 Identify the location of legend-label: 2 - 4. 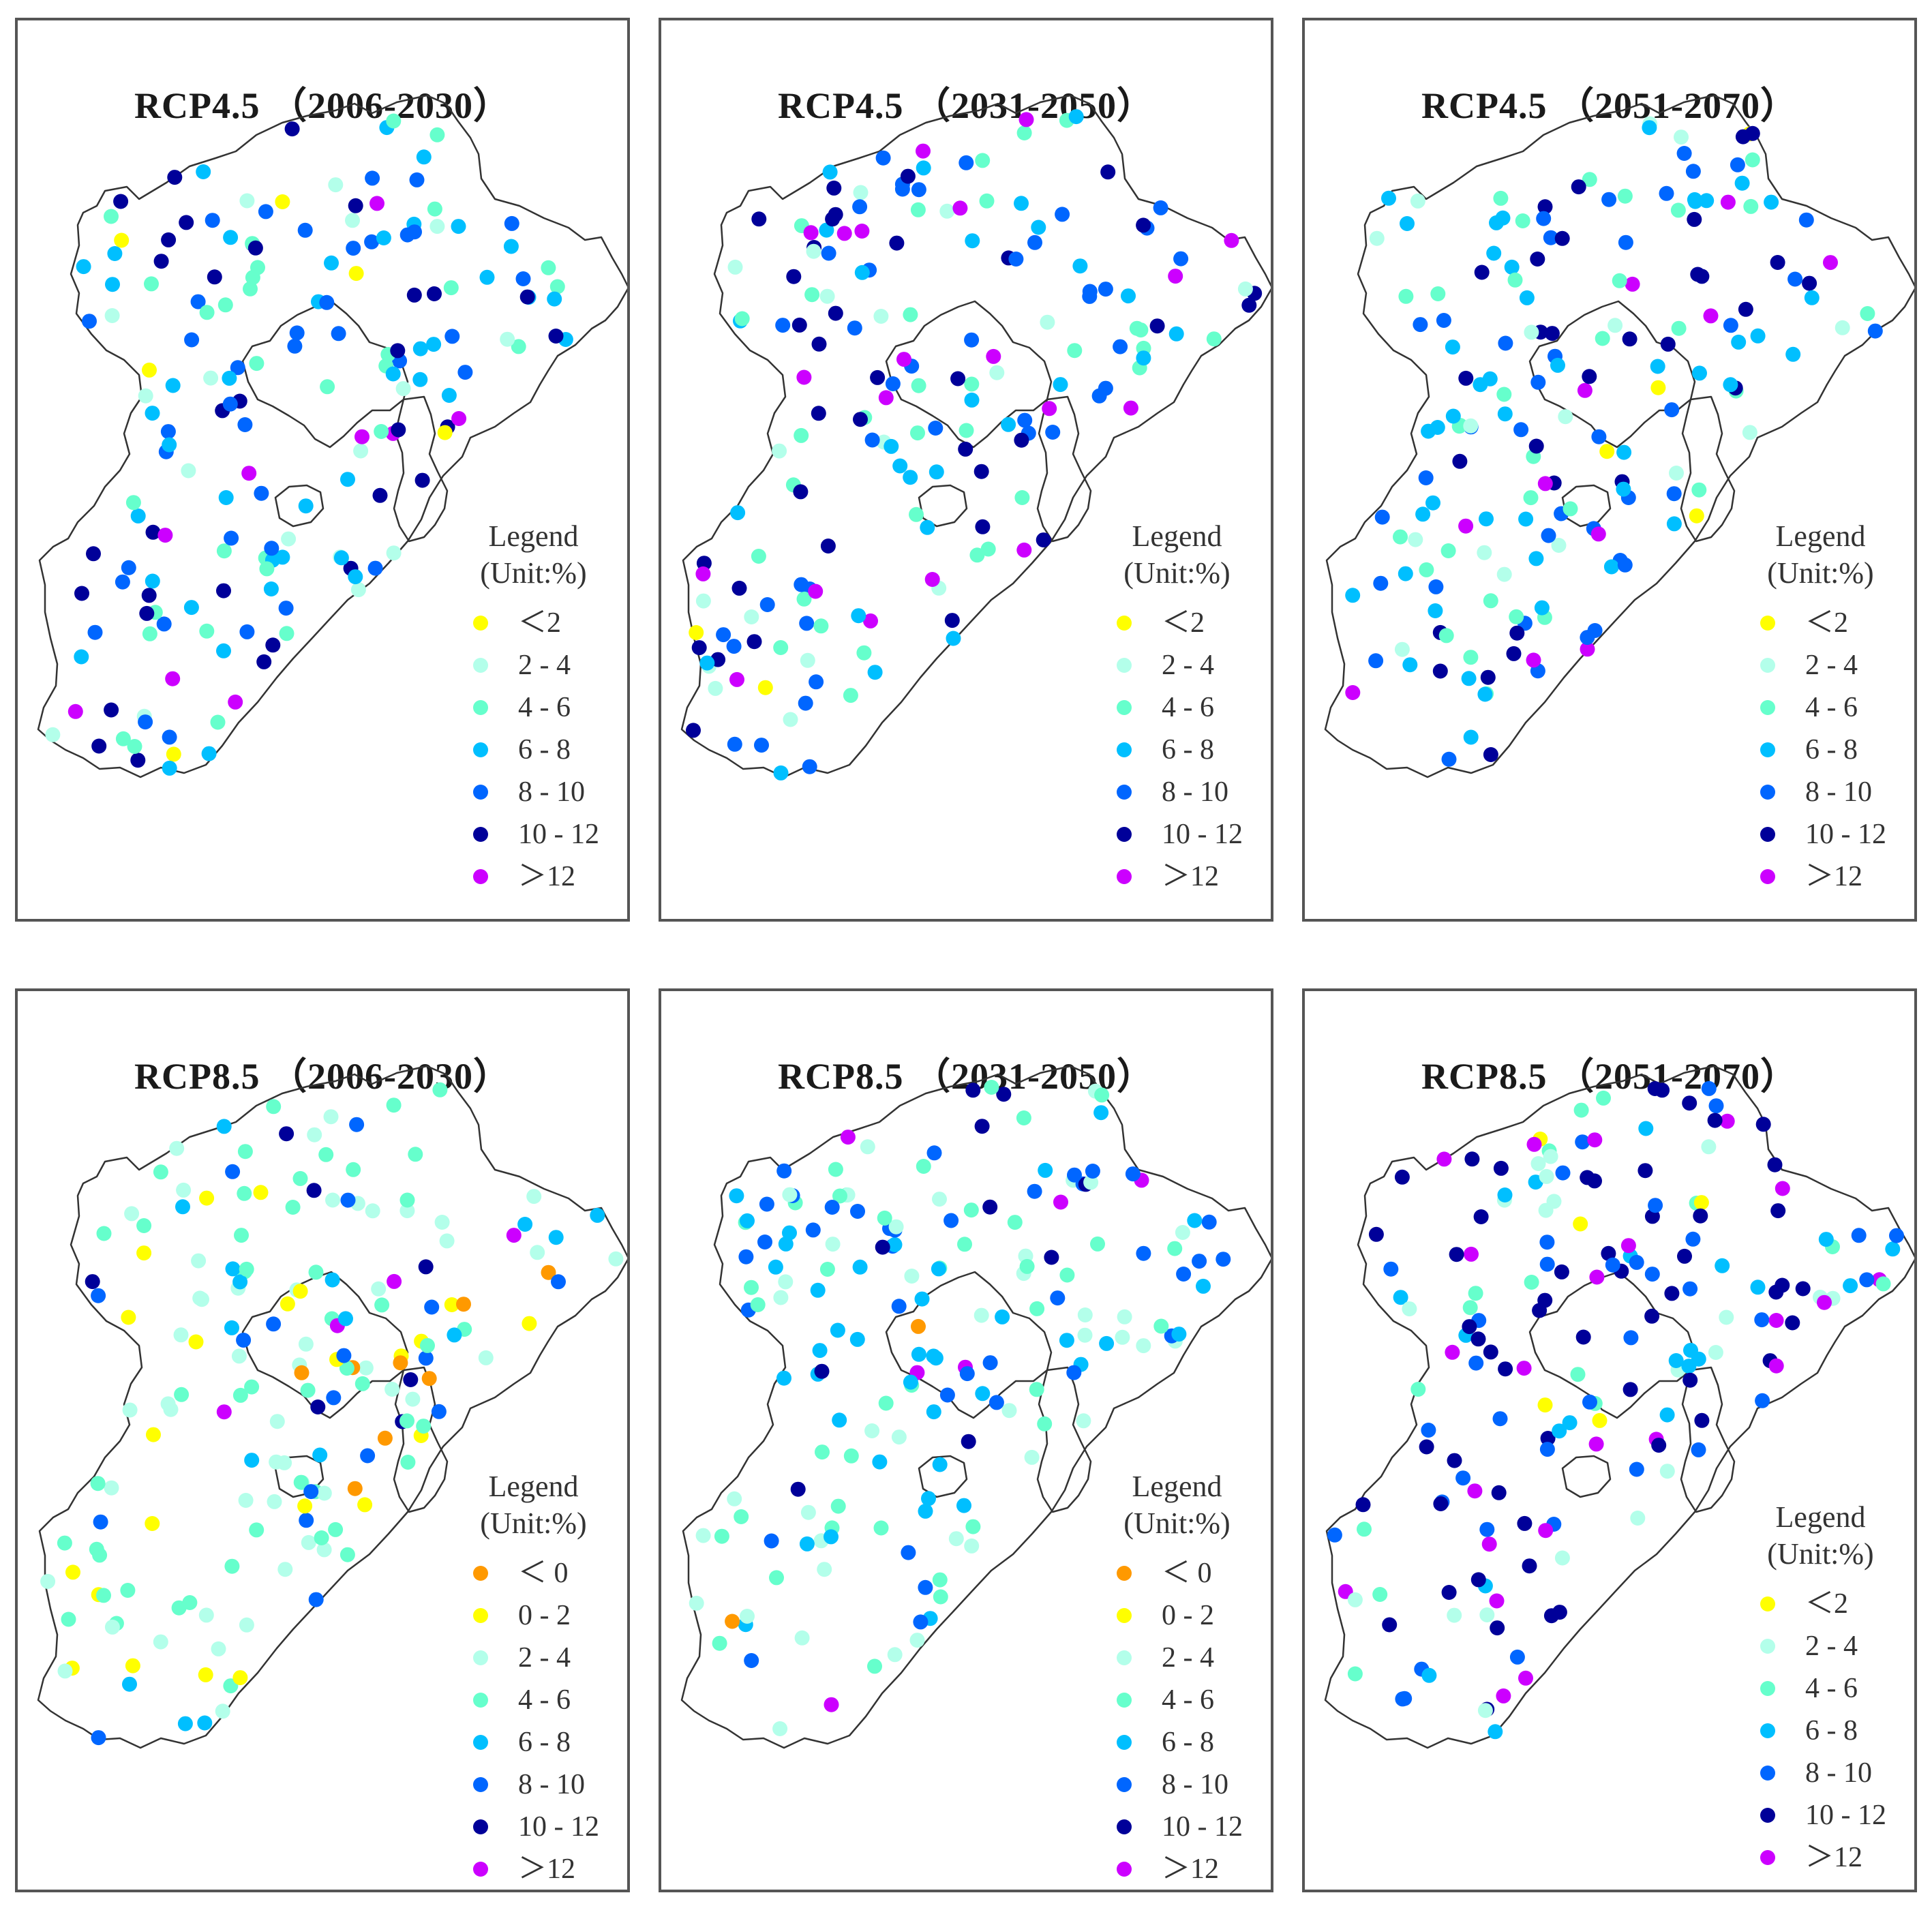
(1831, 665).